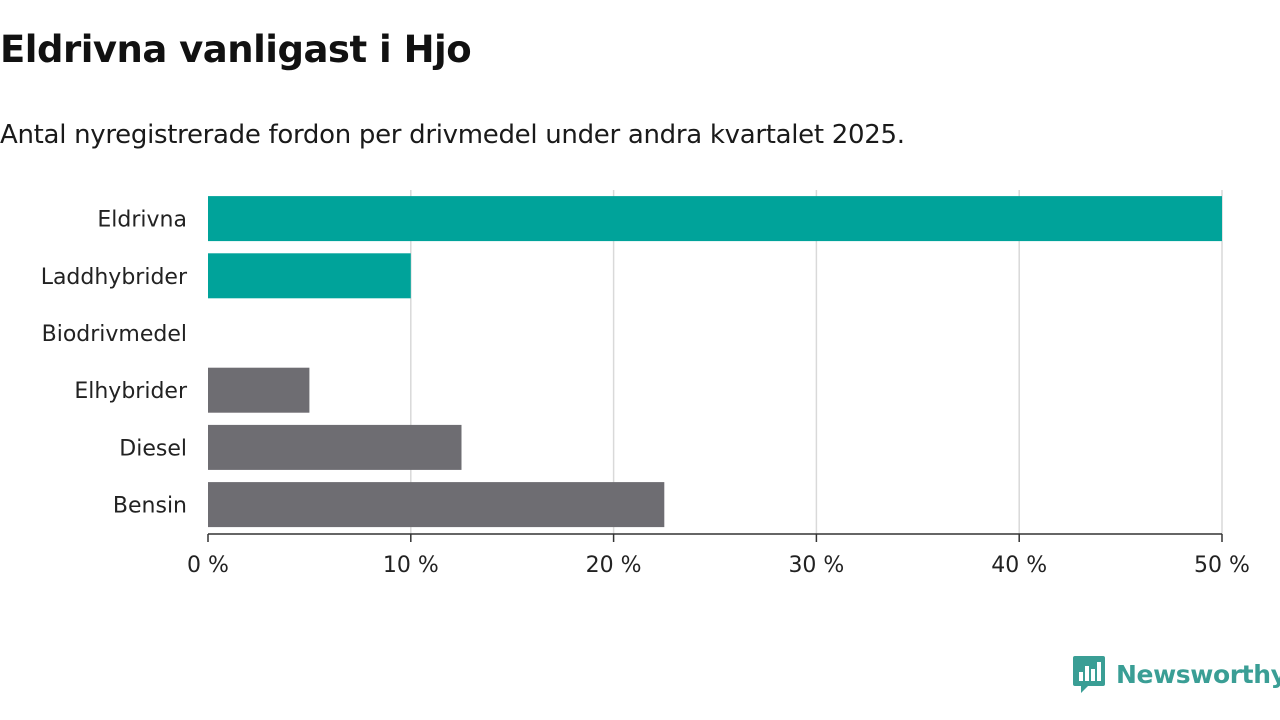  I want to click on category-label: Laddhybrider, so click(114, 277).